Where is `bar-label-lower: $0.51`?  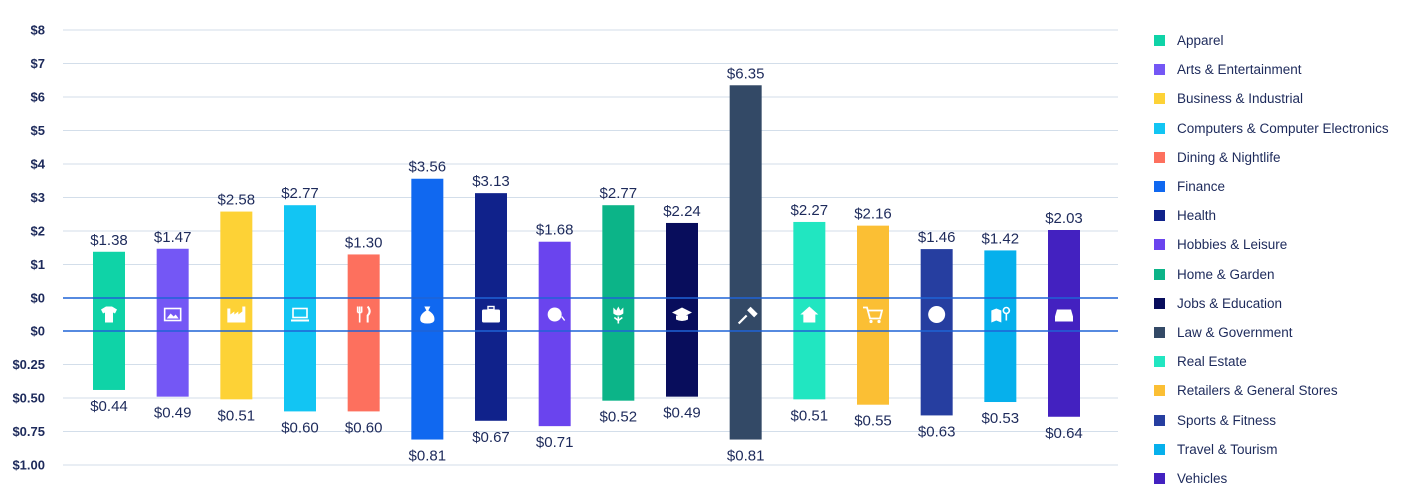 bar-label-lower: $0.51 is located at coordinates (810, 415).